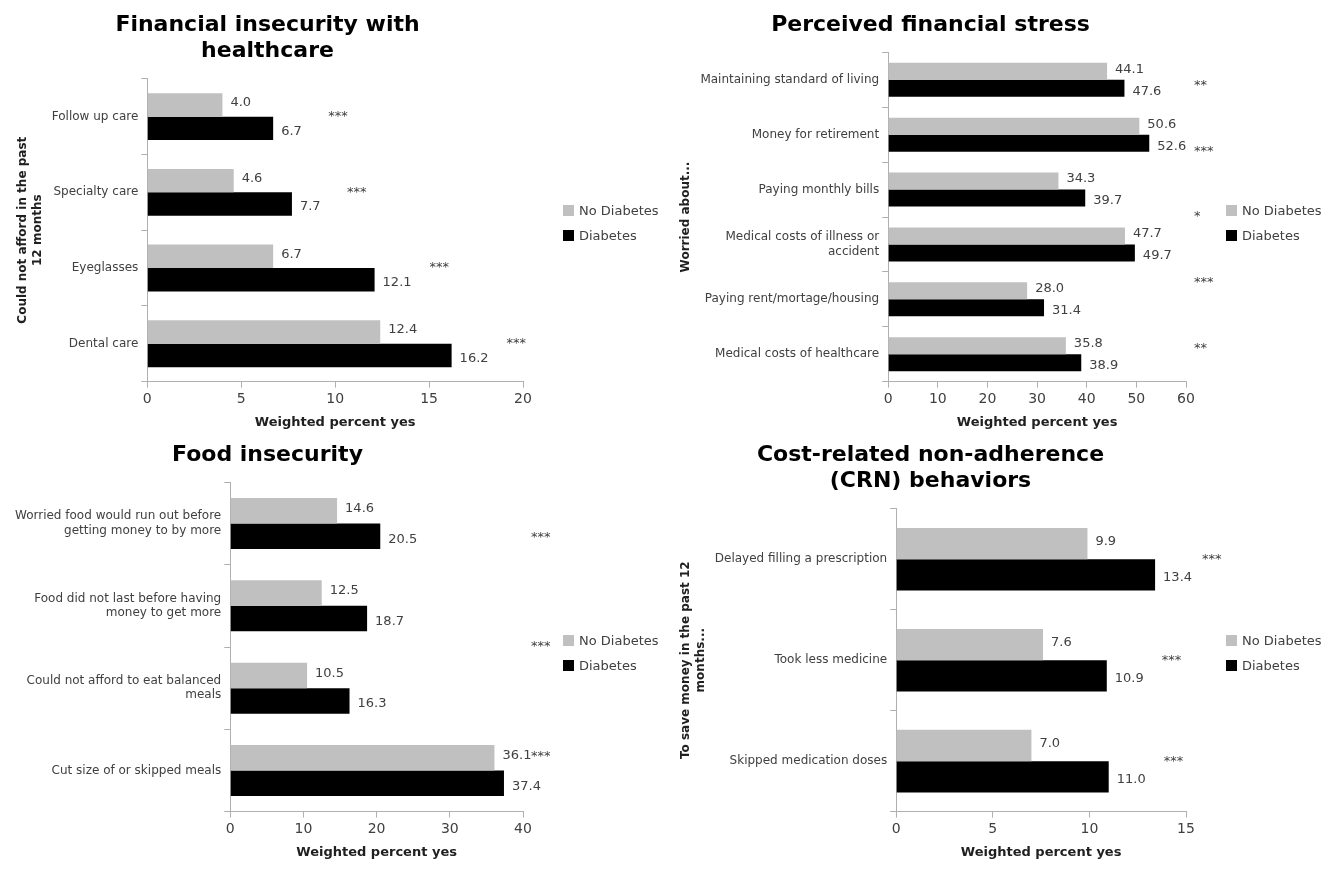 Image resolution: width=1338 pixels, height=884 pixels. Describe the element at coordinates (360, 508) in the screenshot. I see `data-label: 14.6` at that location.